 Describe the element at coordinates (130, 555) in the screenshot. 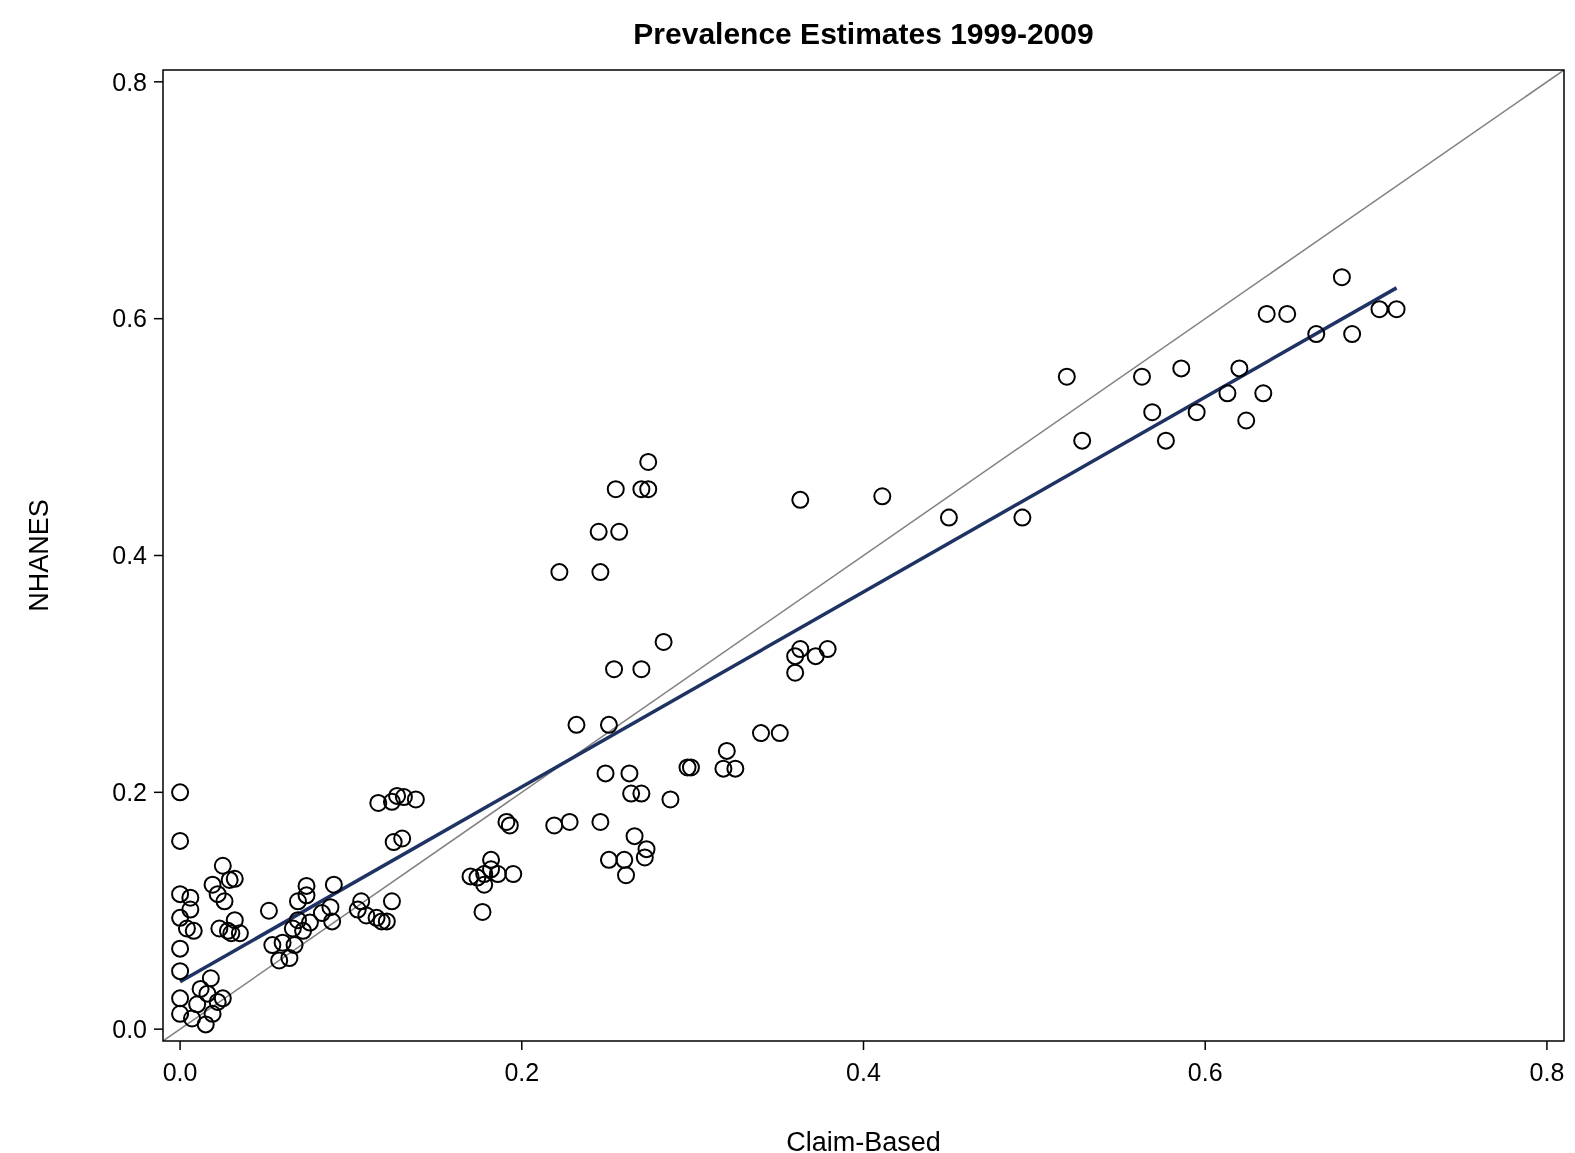

I see `y-tick-label: 0.4` at that location.